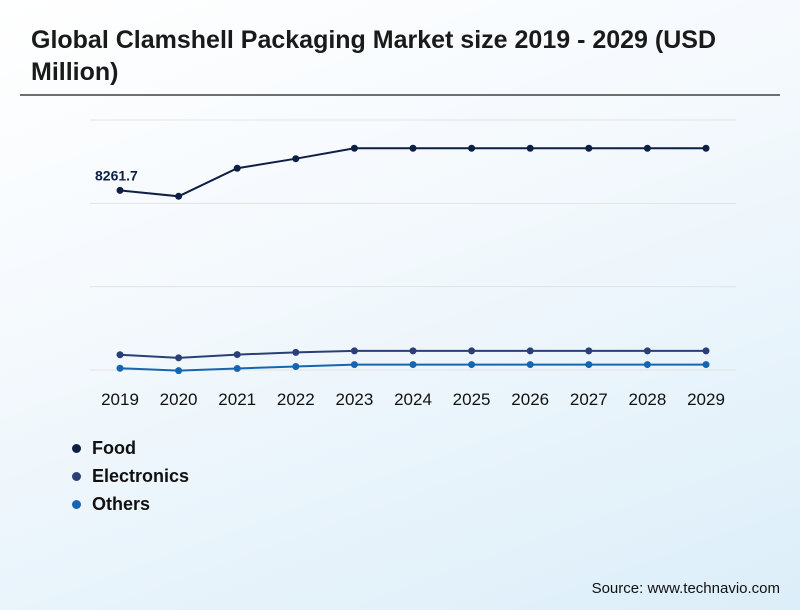 Image resolution: width=800 pixels, height=610 pixels. I want to click on title-divider, so click(400, 95).